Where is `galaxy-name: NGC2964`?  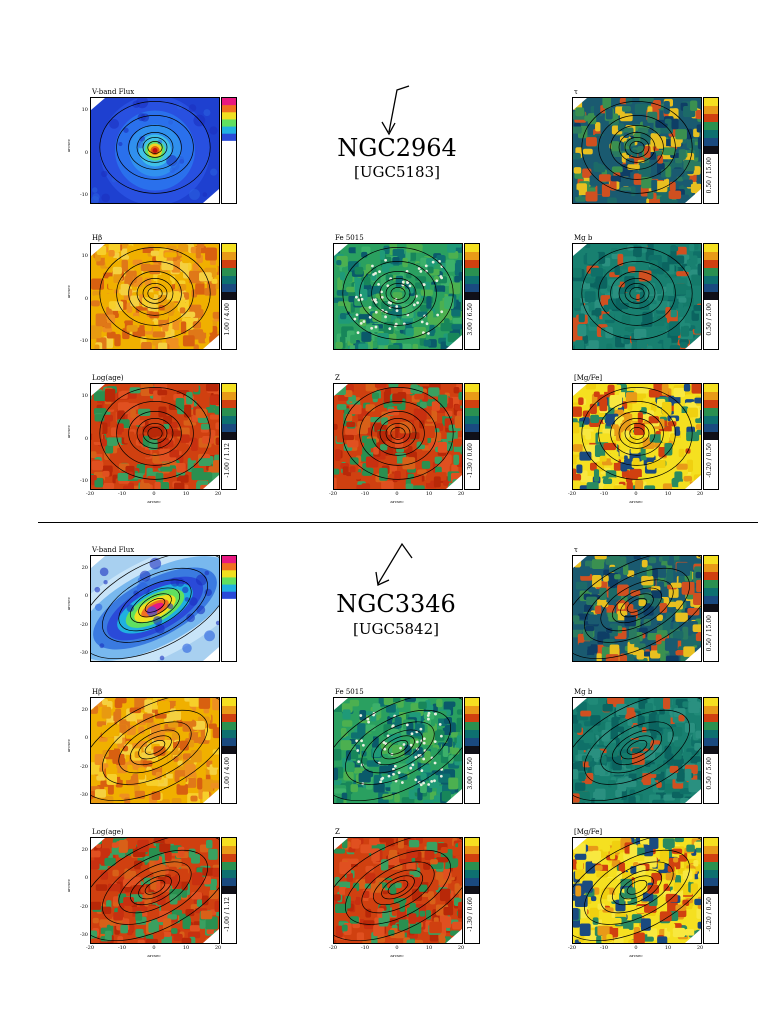 galaxy-name: NGC2964 is located at coordinates (397, 148).